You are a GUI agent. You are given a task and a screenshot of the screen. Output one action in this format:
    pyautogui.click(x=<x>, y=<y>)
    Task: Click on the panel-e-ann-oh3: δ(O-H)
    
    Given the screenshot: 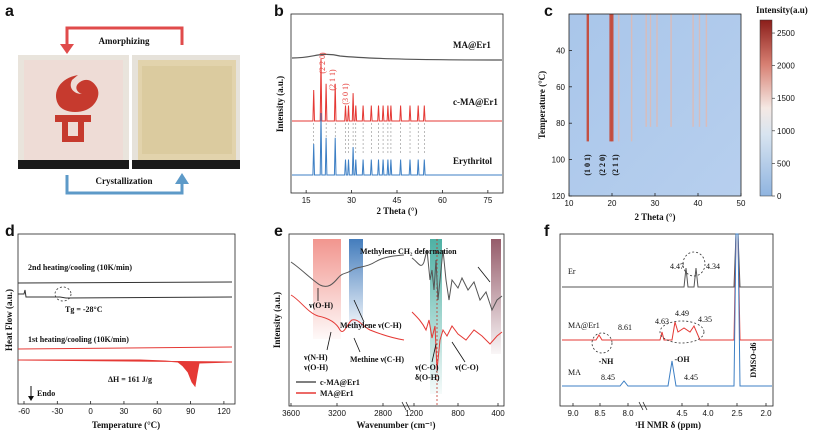 What is the action you would take?
    pyautogui.click(x=427, y=377)
    